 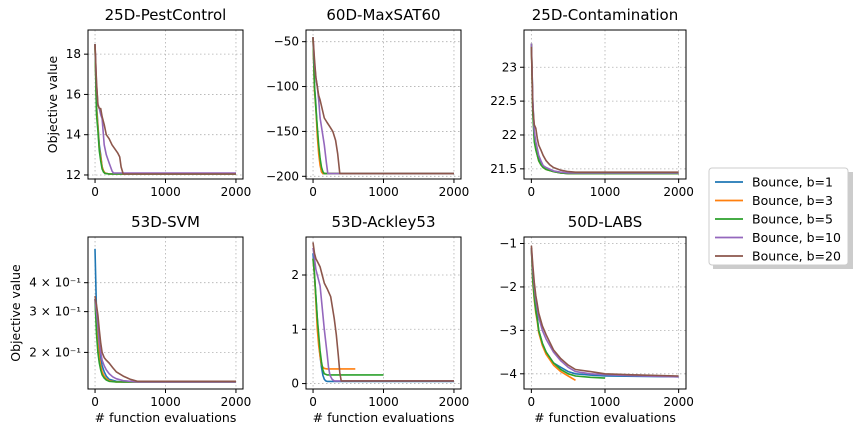 What do you see at coordinates (605, 15) in the screenshot?
I see `panel-title: 25D-Contamination` at bounding box center [605, 15].